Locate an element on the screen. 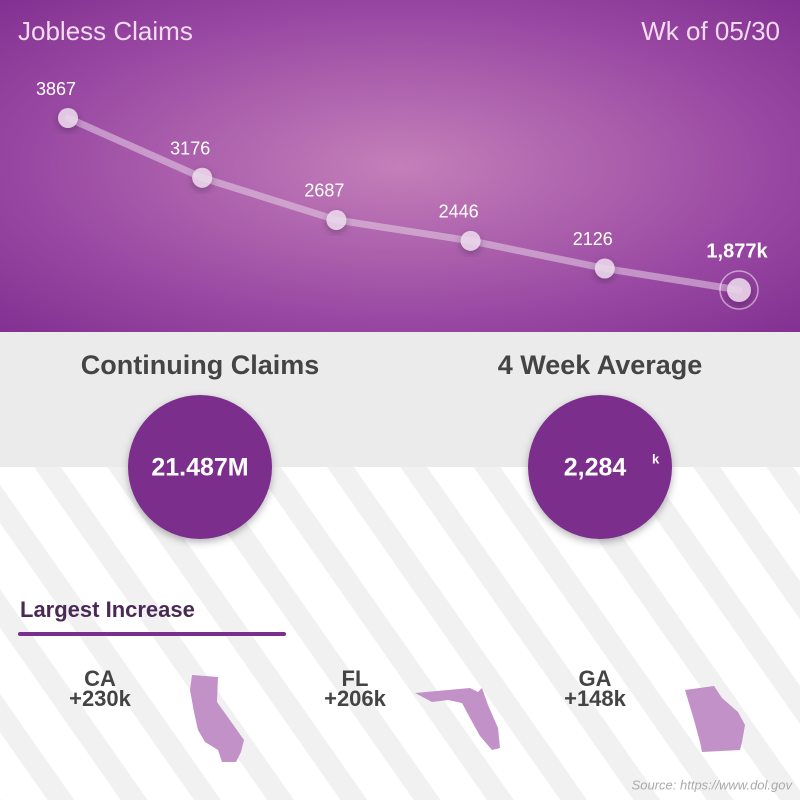  state-code: CA is located at coordinates (100, 678).